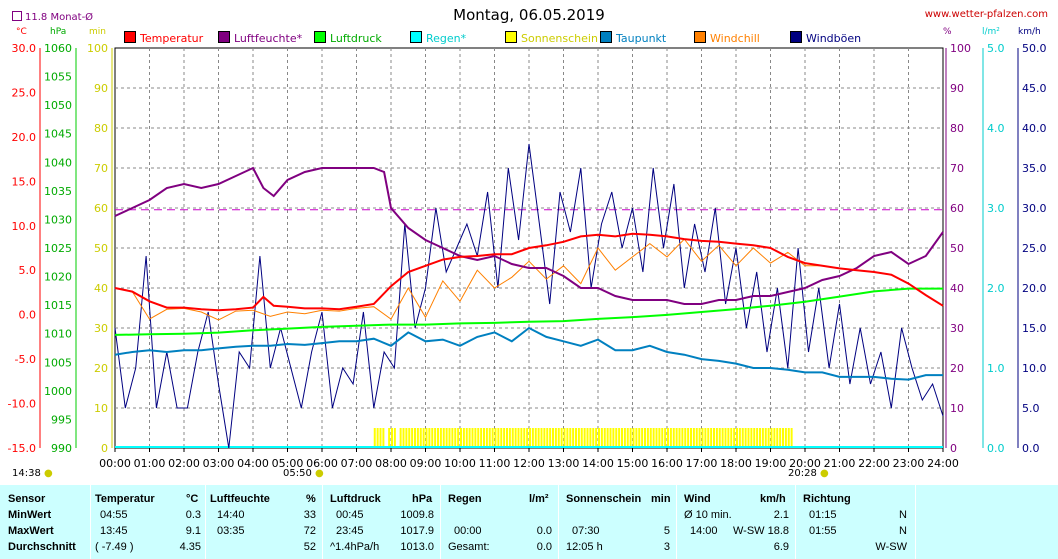 Image resolution: width=1058 pixels, height=559 pixels. Describe the element at coordinates (58, 134) in the screenshot. I see `pressure-tick: 1045` at that location.